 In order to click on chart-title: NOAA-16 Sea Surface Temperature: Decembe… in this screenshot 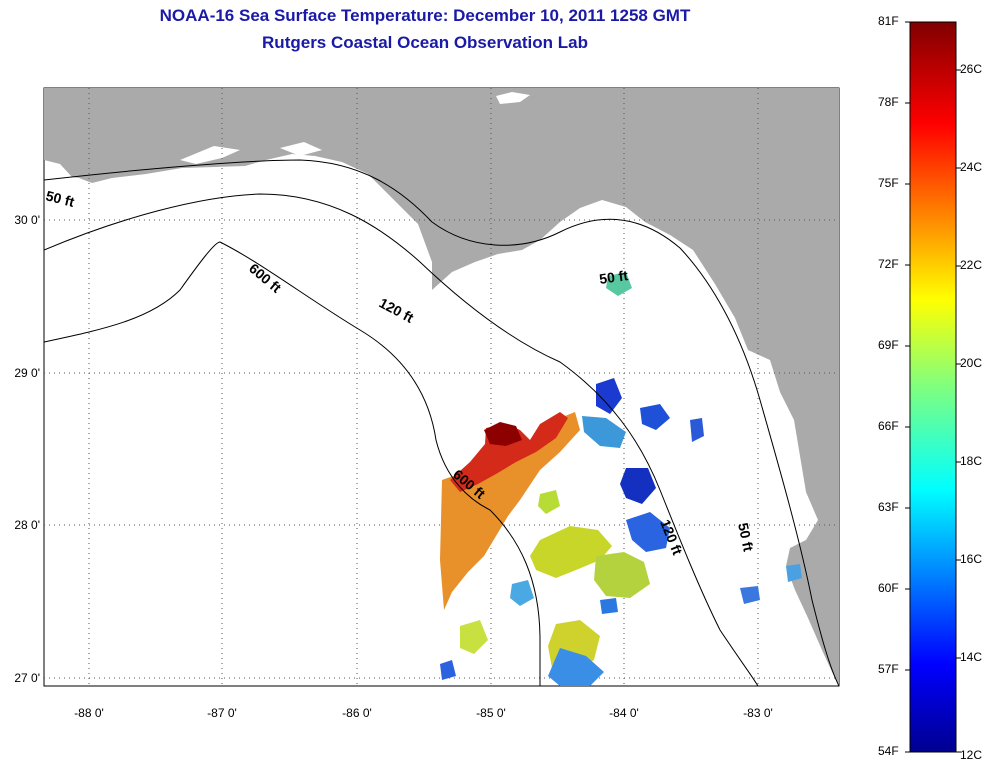, I will do `click(425, 15)`.